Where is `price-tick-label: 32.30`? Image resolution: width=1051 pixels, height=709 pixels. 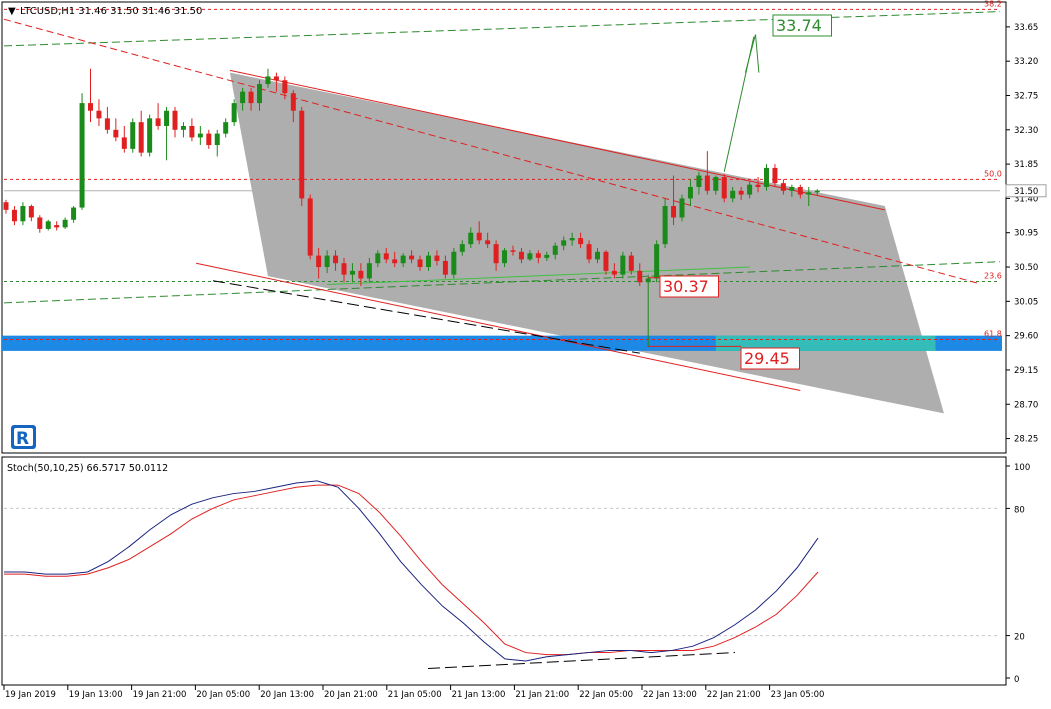
price-tick-label: 32.30 is located at coordinates (1026, 131).